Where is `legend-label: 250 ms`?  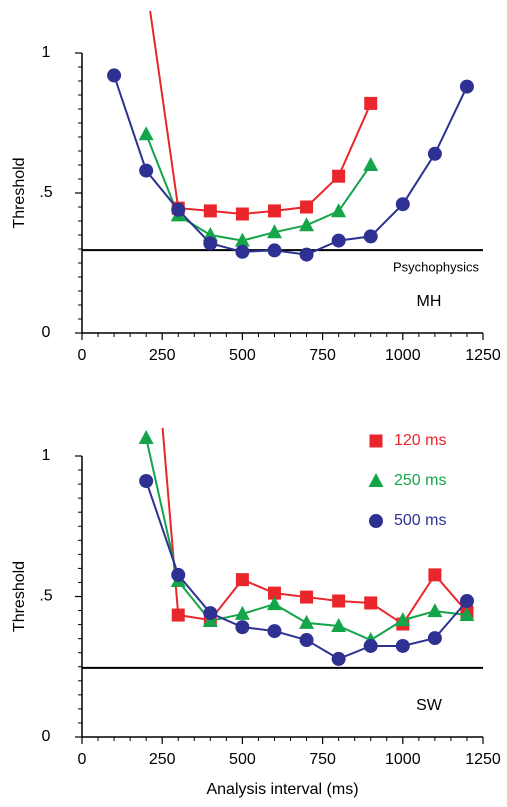
legend-label: 250 ms is located at coordinates (420, 480).